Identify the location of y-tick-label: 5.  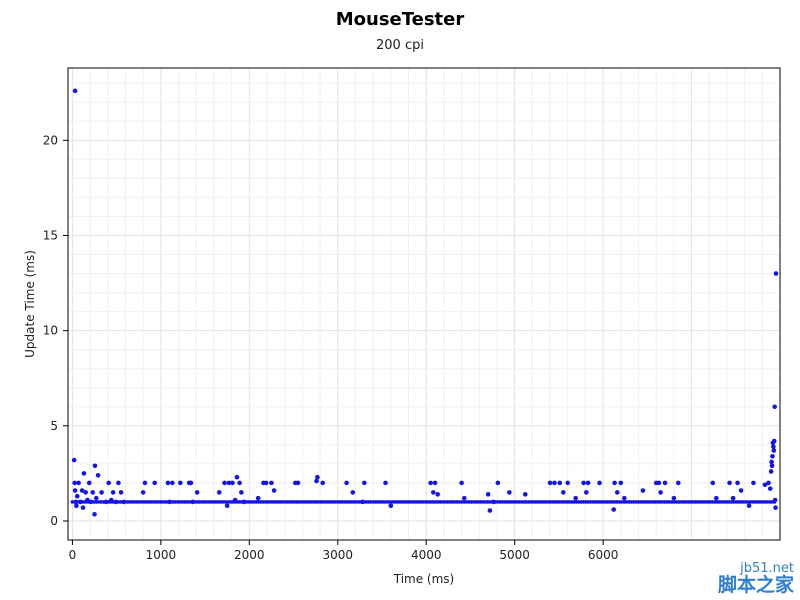
(54, 426).